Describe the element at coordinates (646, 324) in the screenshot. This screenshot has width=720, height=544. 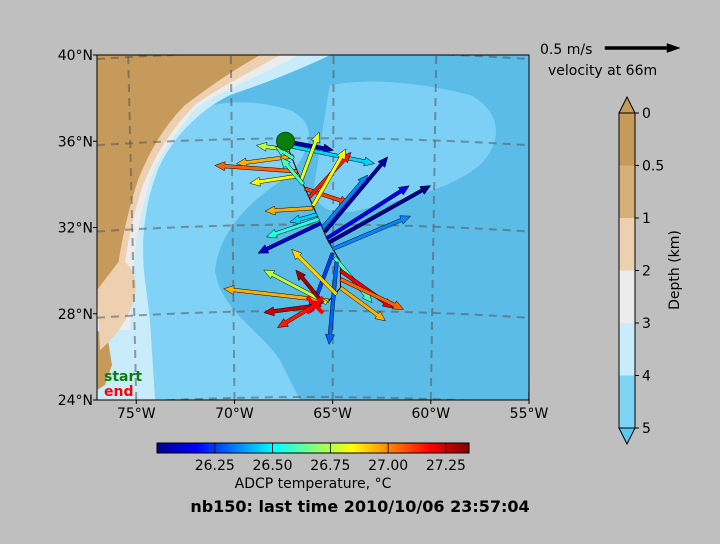
I see `depth-tick-label: 3` at that location.